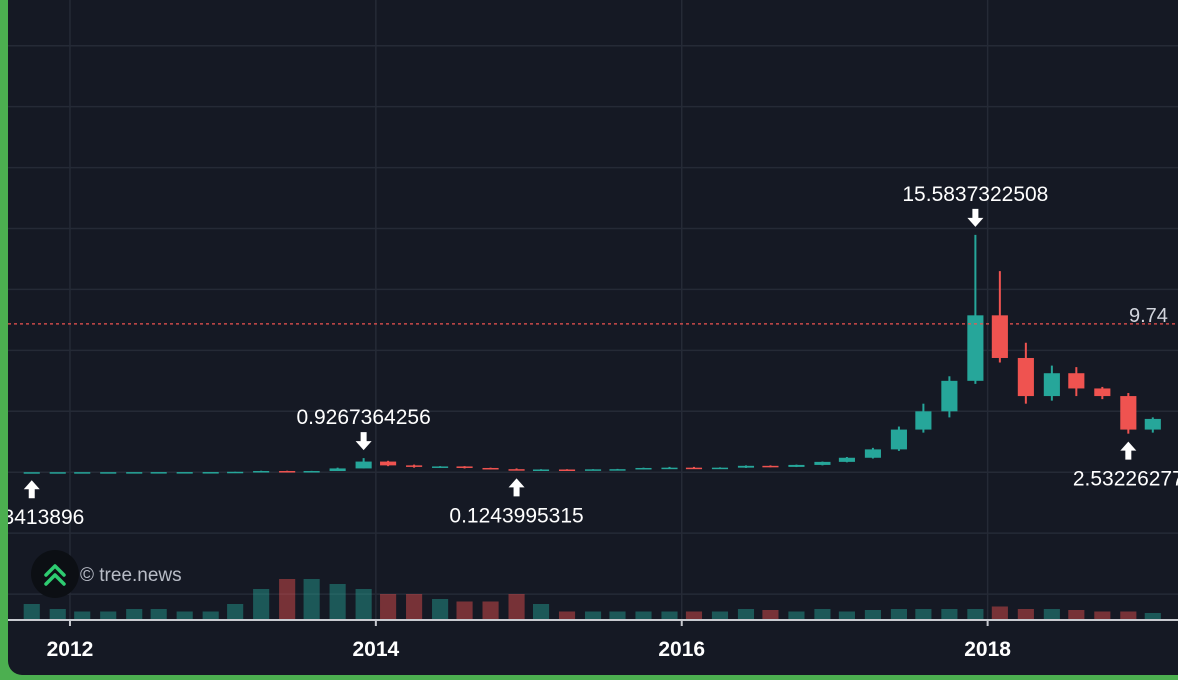 The width and height of the screenshot is (1178, 680). What do you see at coordinates (46, 504) in the screenshot?
I see `annotation: 013413896` at bounding box center [46, 504].